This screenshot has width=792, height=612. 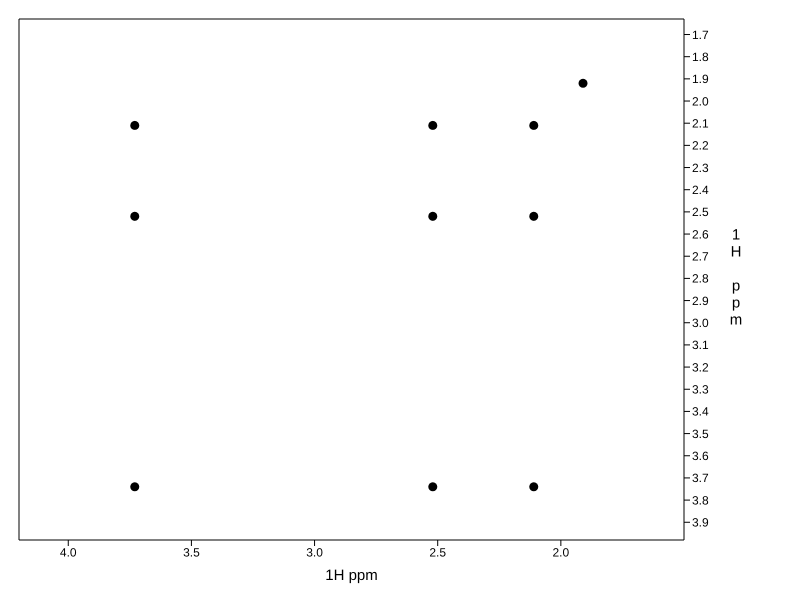 I want to click on y-axis-title: 1H ppm, so click(x=736, y=277).